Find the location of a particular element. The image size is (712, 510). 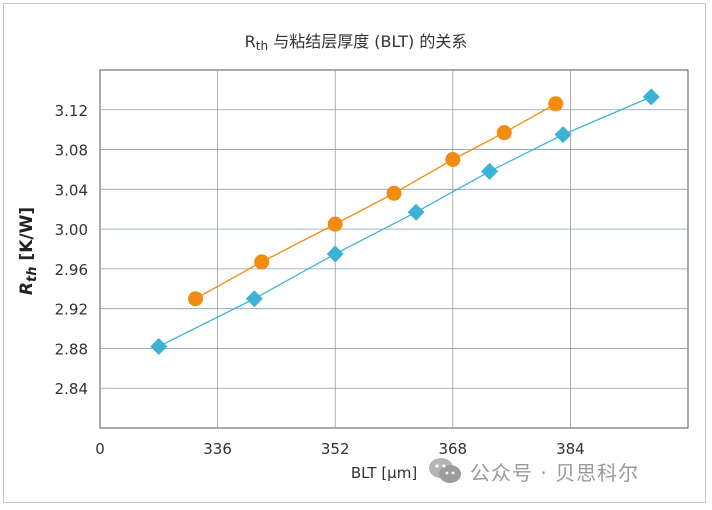

y-axis-label-main: R is located at coordinates (27, 288).